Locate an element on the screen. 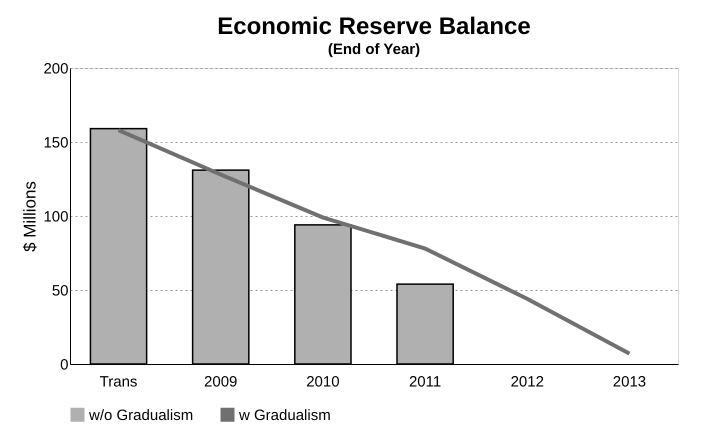  y-axis-title: $ Millions is located at coordinates (30, 216).